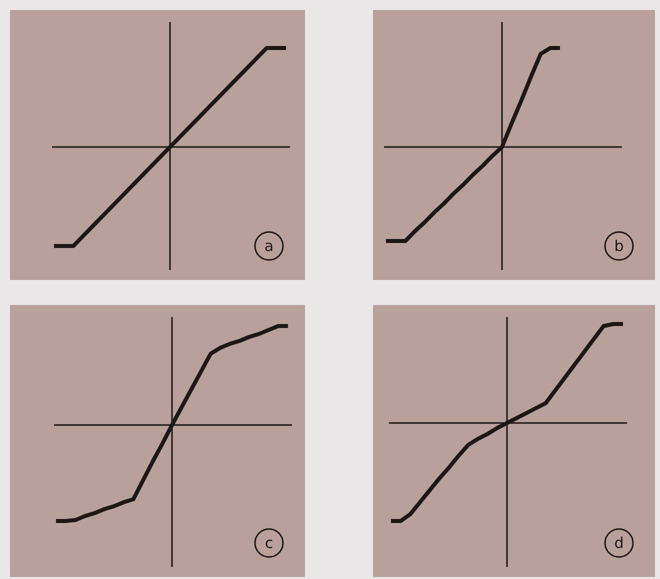 The width and height of the screenshot is (660, 579). Describe the element at coordinates (619, 246) in the screenshot. I see `text: b` at that location.